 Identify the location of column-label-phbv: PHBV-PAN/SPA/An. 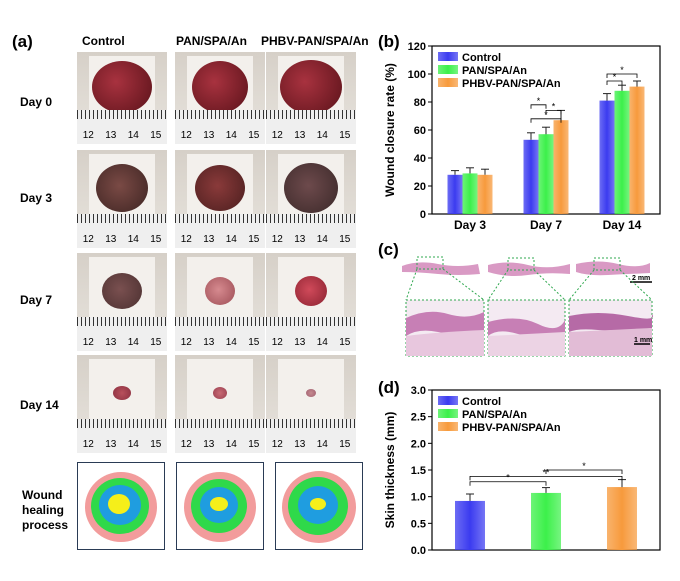
(315, 41).